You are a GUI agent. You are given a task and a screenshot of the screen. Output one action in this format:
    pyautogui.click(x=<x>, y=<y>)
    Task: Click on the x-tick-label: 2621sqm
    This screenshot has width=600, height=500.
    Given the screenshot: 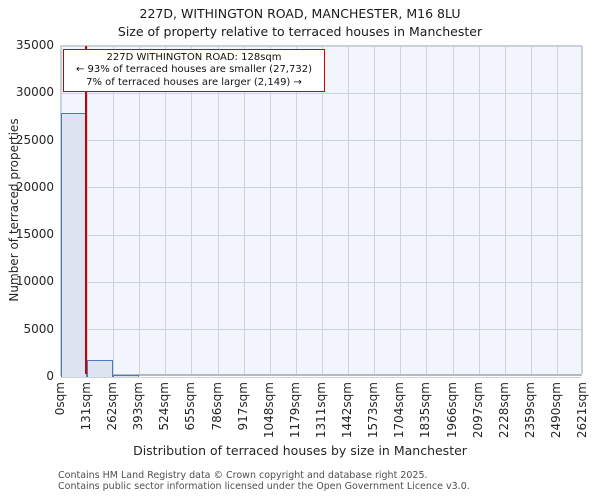 What is the action you would take?
    pyautogui.click(x=582, y=410)
    